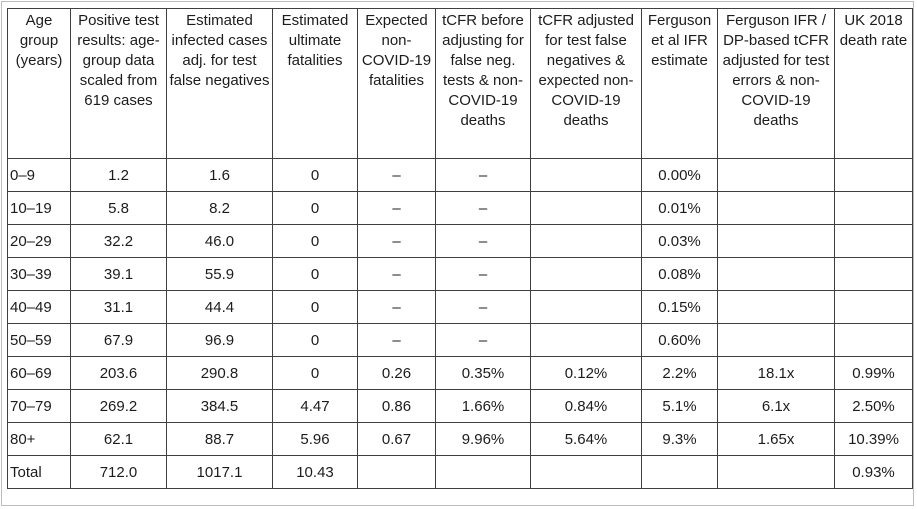 This screenshot has height=509, width=917. I want to click on column-header: Expected non-COVID-19 fatalities, so click(396, 83).